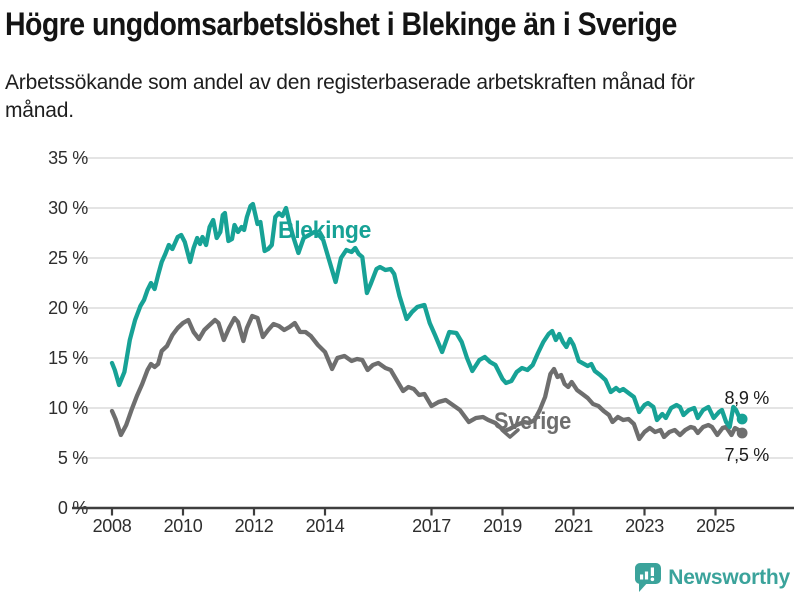 The height and width of the screenshot is (600, 800). What do you see at coordinates (68, 358) in the screenshot?
I see `y-tick-label-15: 15 %` at bounding box center [68, 358].